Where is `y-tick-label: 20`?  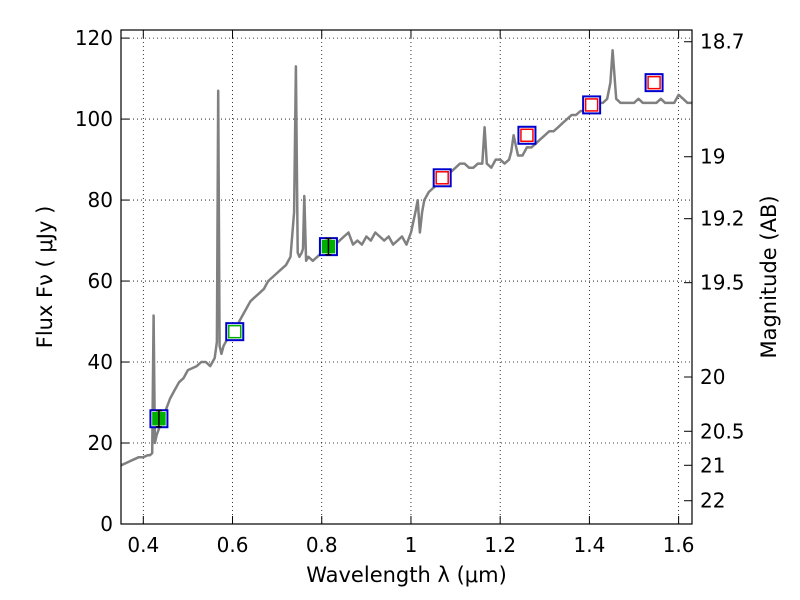 y-tick-label: 20 is located at coordinates (100, 443).